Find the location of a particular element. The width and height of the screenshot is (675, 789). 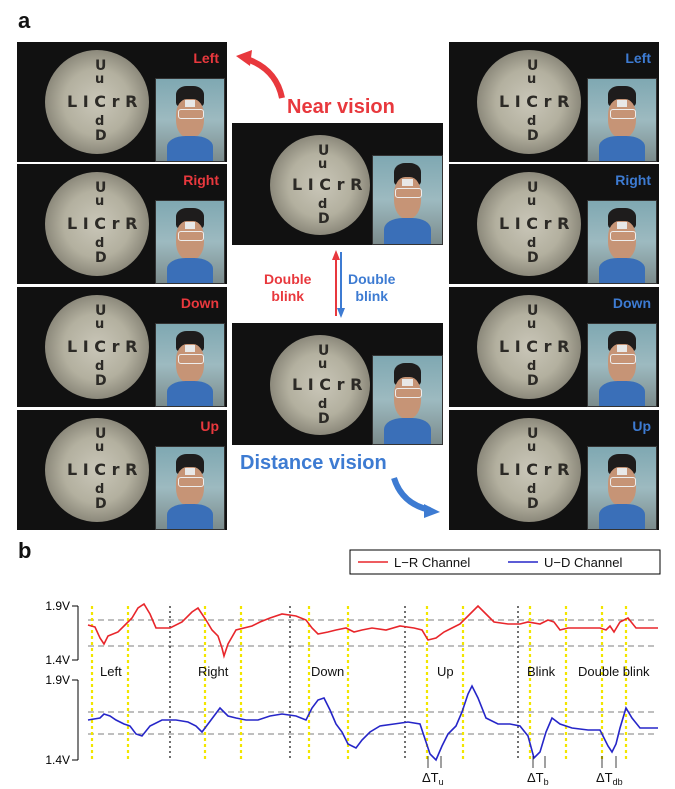

panel-a-label: a is located at coordinates (24, 20).